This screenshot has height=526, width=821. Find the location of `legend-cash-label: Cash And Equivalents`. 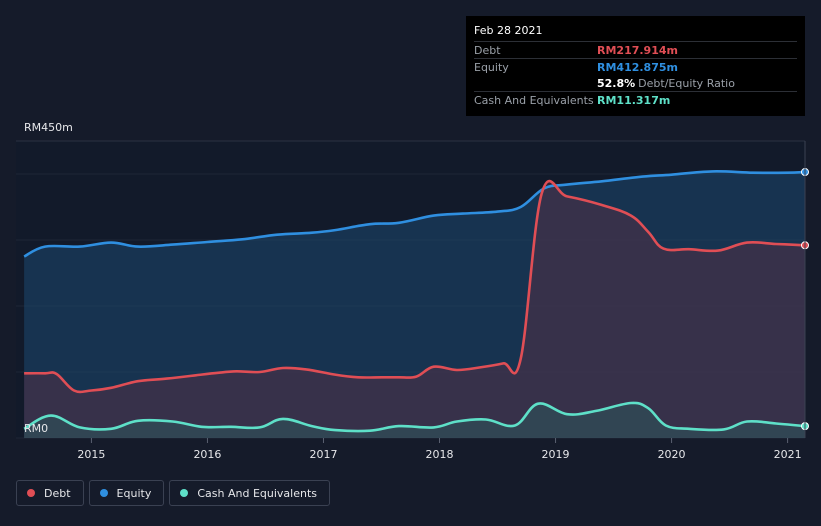

legend-cash-label: Cash And Equivalents is located at coordinates (257, 493).